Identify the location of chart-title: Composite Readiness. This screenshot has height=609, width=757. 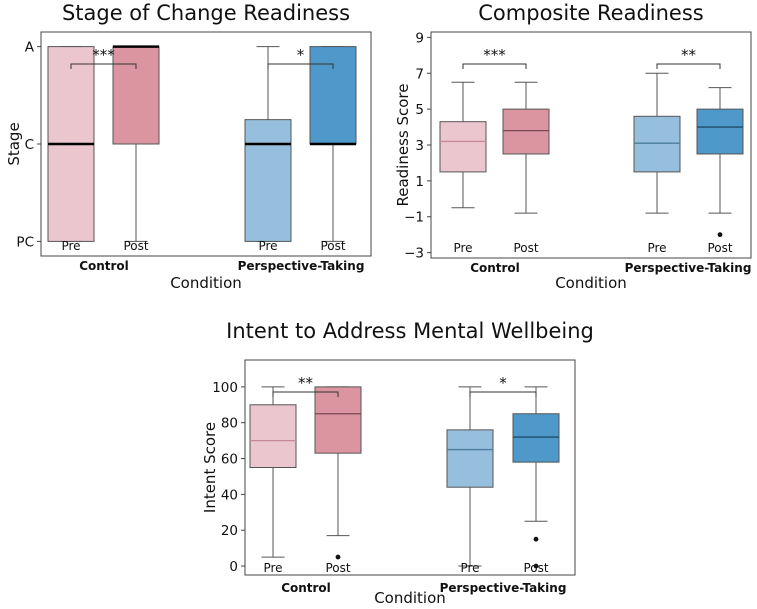
(590, 13).